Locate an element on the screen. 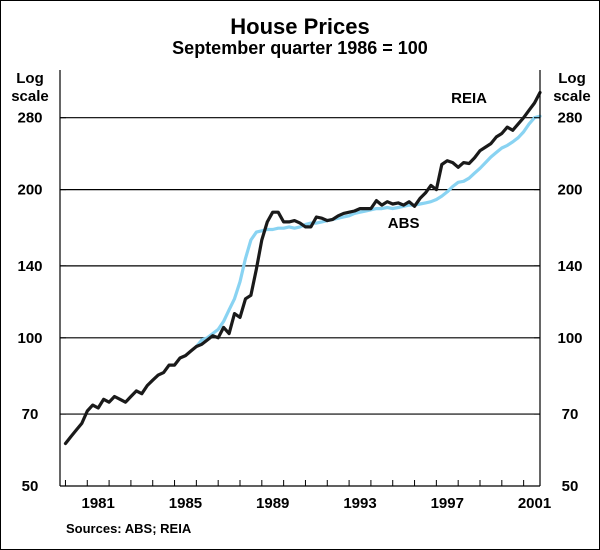 The height and width of the screenshot is (550, 600). x-tick-label-1981: 1981 is located at coordinates (97, 503).